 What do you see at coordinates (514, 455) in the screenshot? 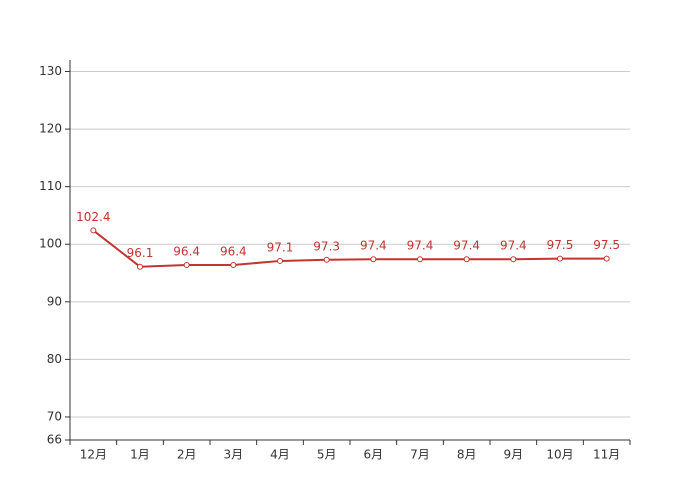
I see `x-tick-label: 9月` at bounding box center [514, 455].